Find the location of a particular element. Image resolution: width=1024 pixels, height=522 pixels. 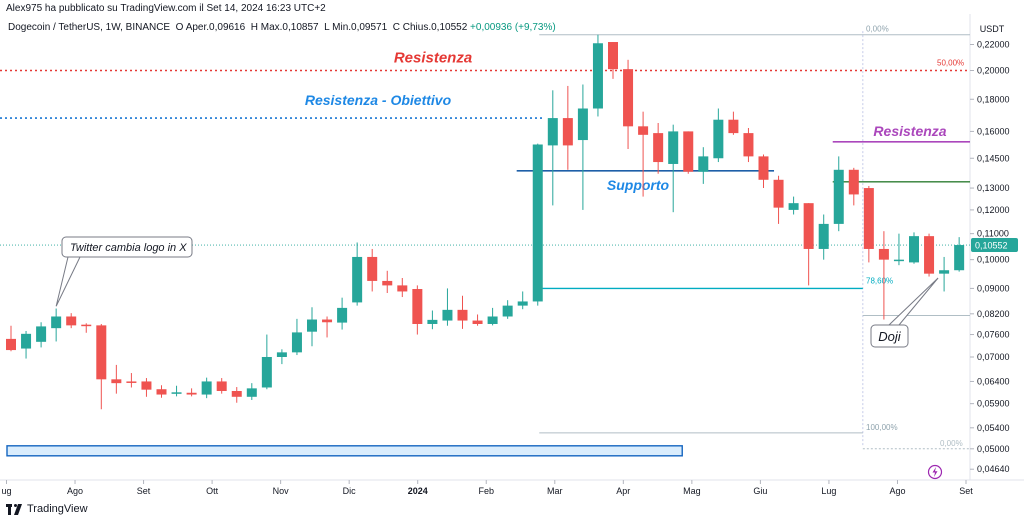

x-tick-label: Feb is located at coordinates (486, 491).